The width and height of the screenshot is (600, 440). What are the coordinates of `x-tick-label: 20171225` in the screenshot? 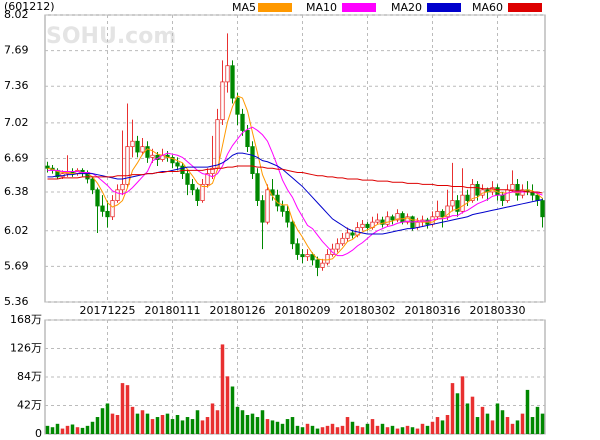 It's located at (108, 310).